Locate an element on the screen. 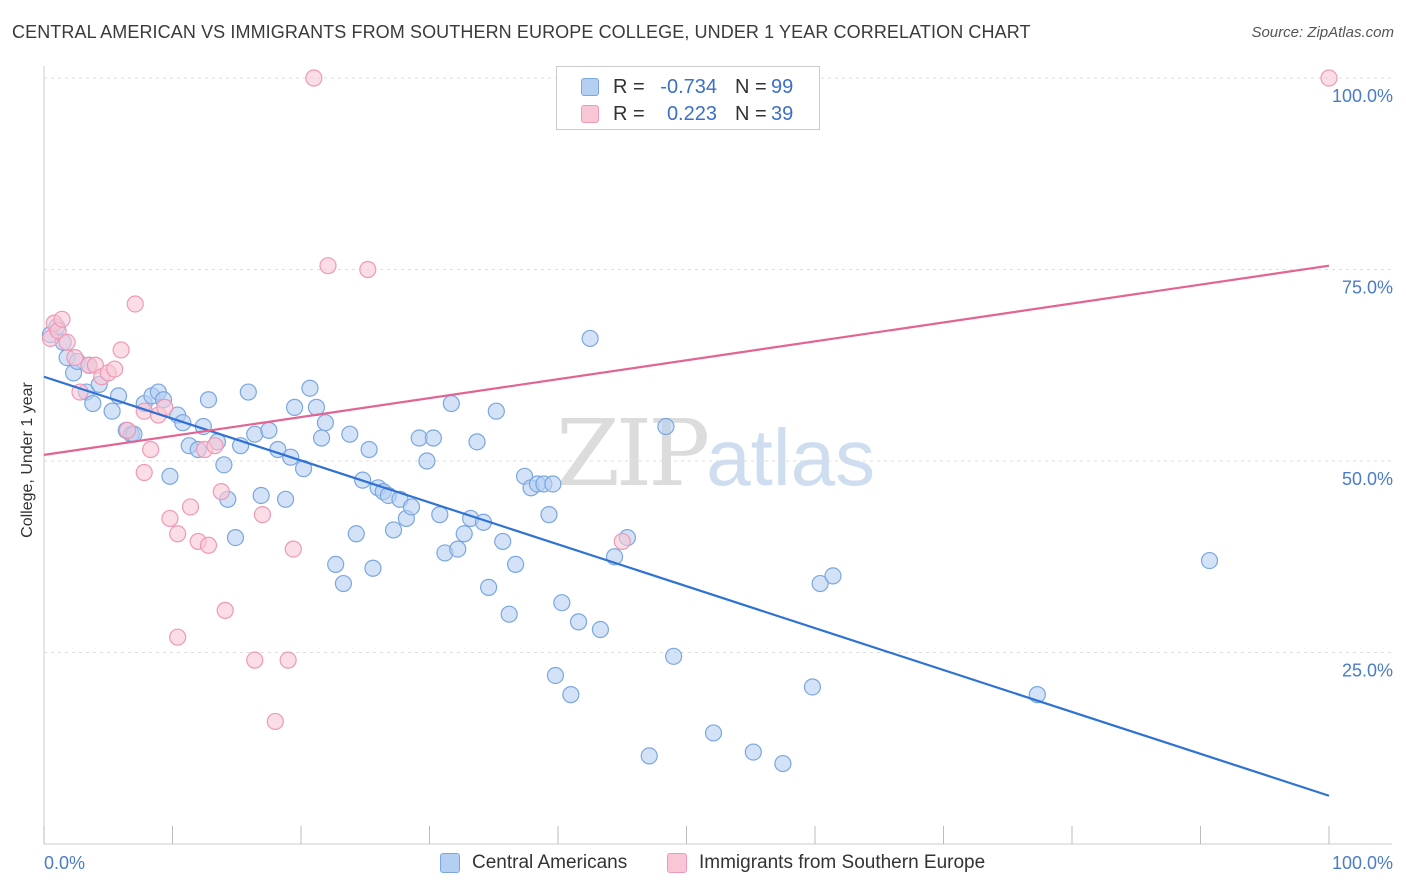  legend-label: Immigrants from Southern Europe is located at coordinates (842, 862).